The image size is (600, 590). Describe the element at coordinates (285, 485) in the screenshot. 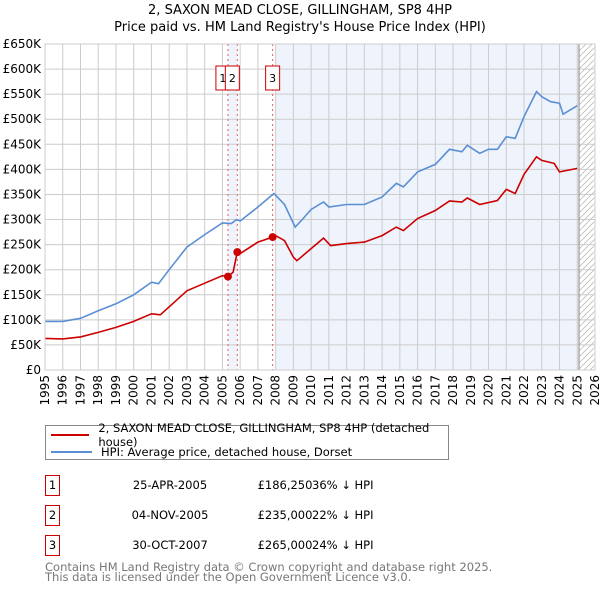

I see `transaction-price: £186,250` at that location.